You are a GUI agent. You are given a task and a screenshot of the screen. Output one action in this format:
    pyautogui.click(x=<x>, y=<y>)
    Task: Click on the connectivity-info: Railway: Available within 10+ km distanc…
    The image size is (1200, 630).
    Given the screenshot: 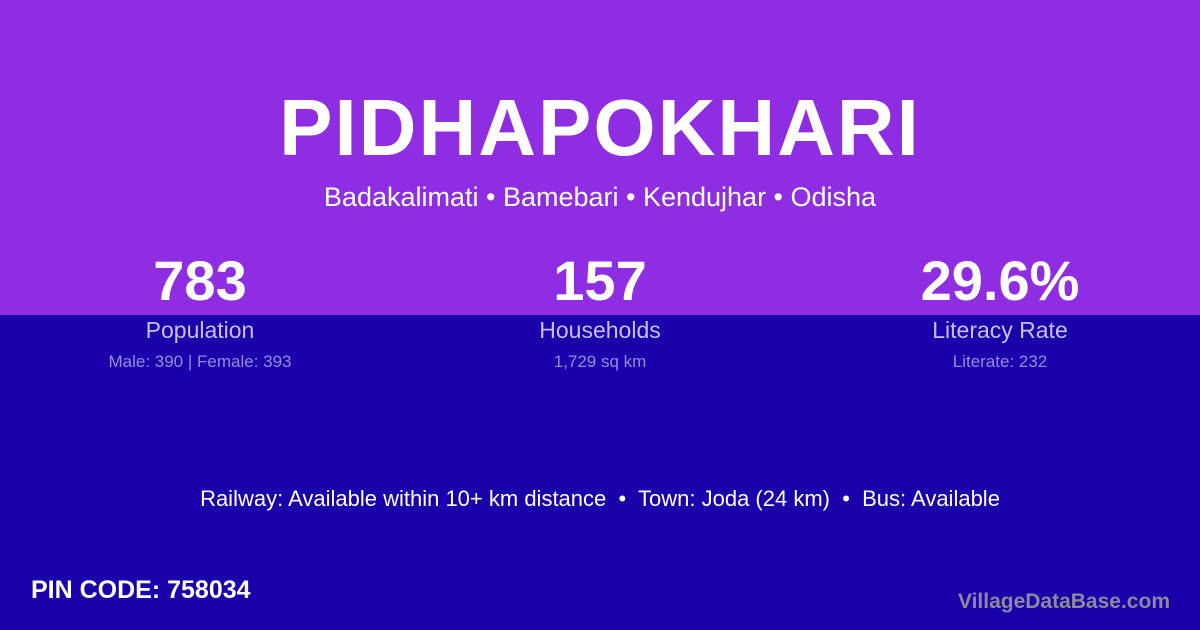 What is the action you would take?
    pyautogui.click(x=600, y=498)
    